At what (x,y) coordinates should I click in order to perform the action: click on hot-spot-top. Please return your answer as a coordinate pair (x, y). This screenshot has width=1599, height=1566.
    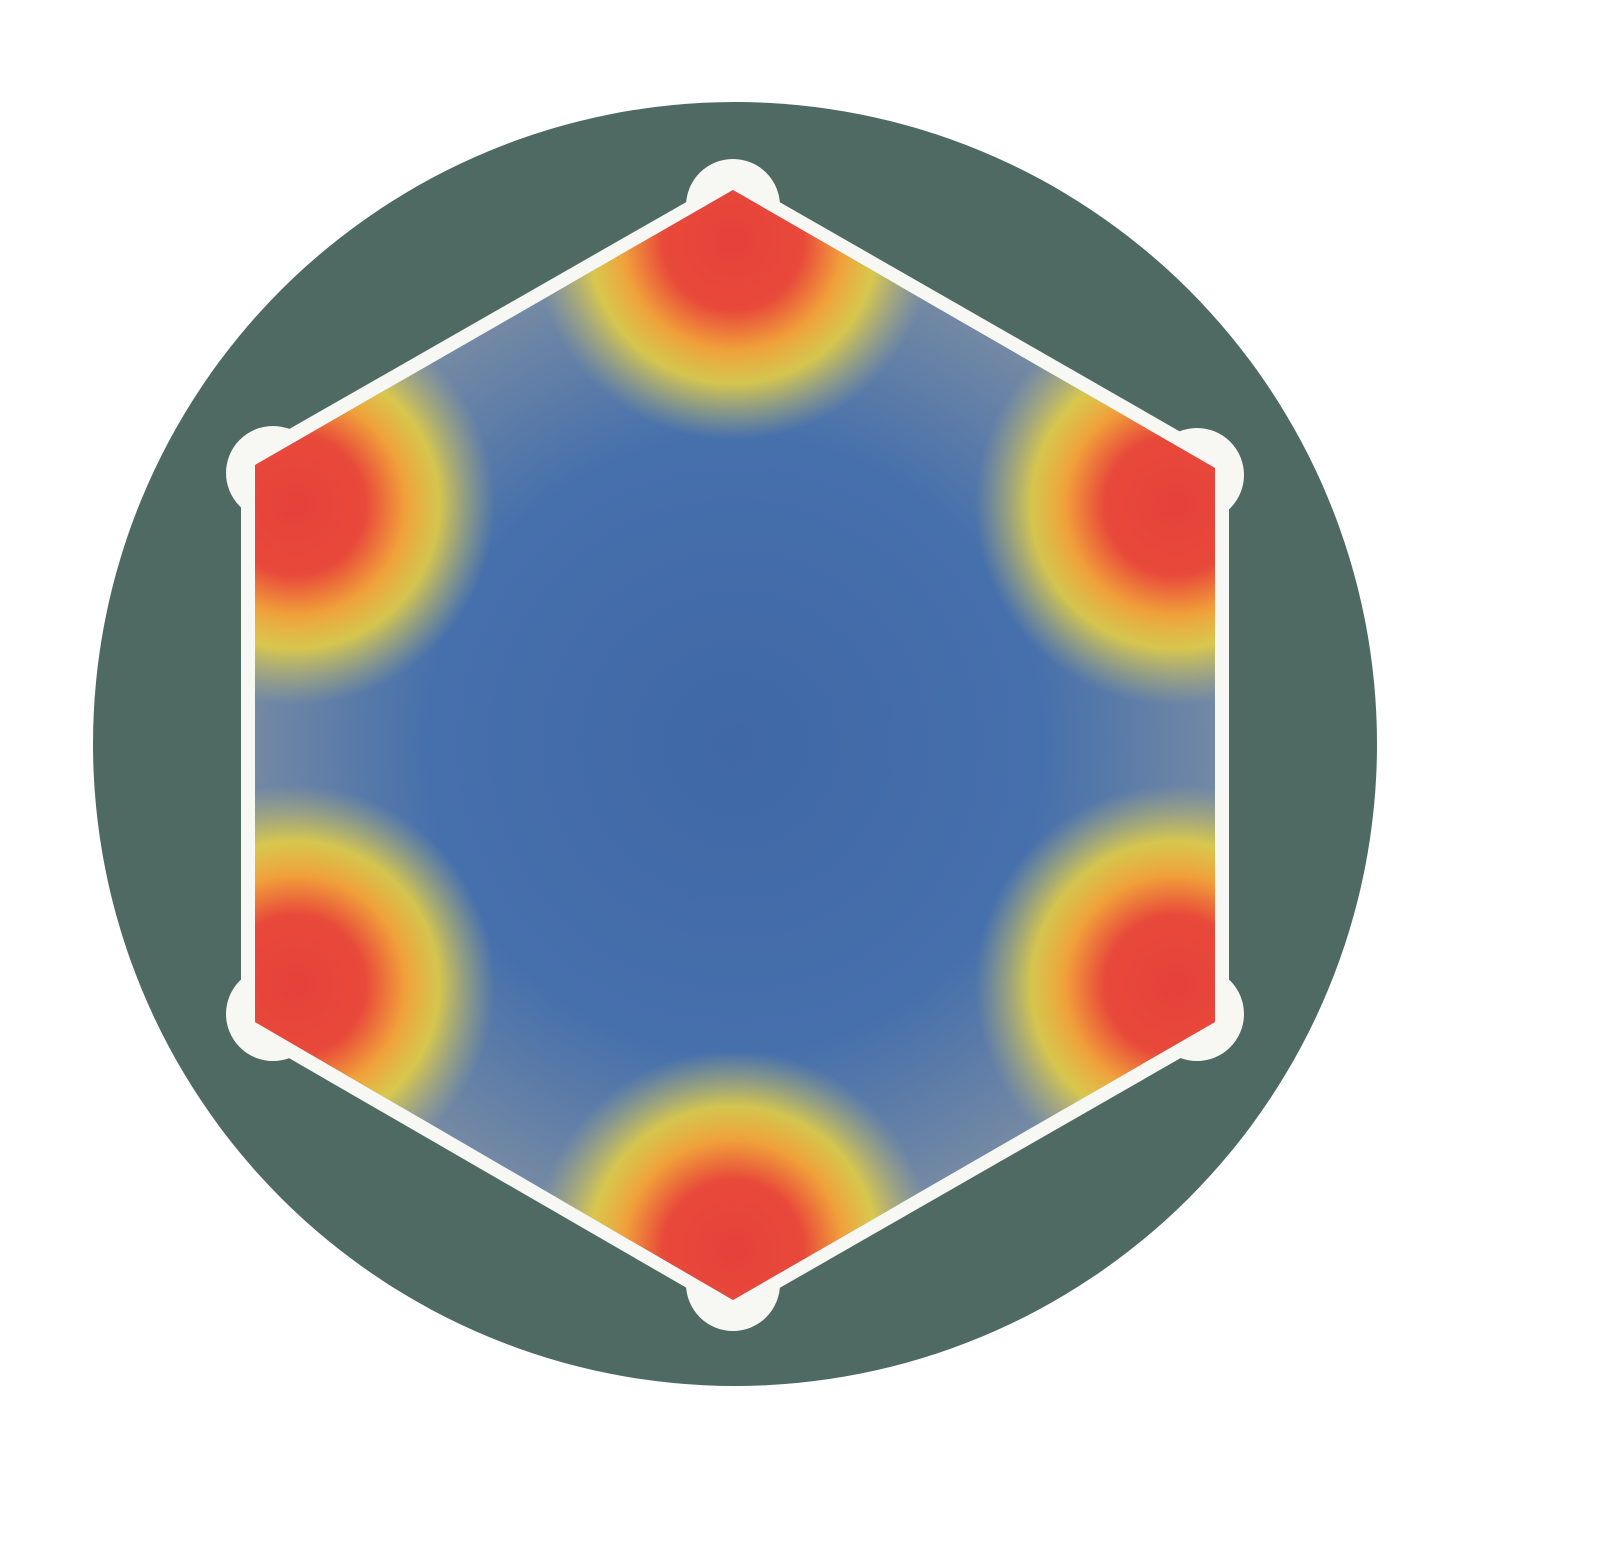
    Looking at the image, I should click on (733, 315).